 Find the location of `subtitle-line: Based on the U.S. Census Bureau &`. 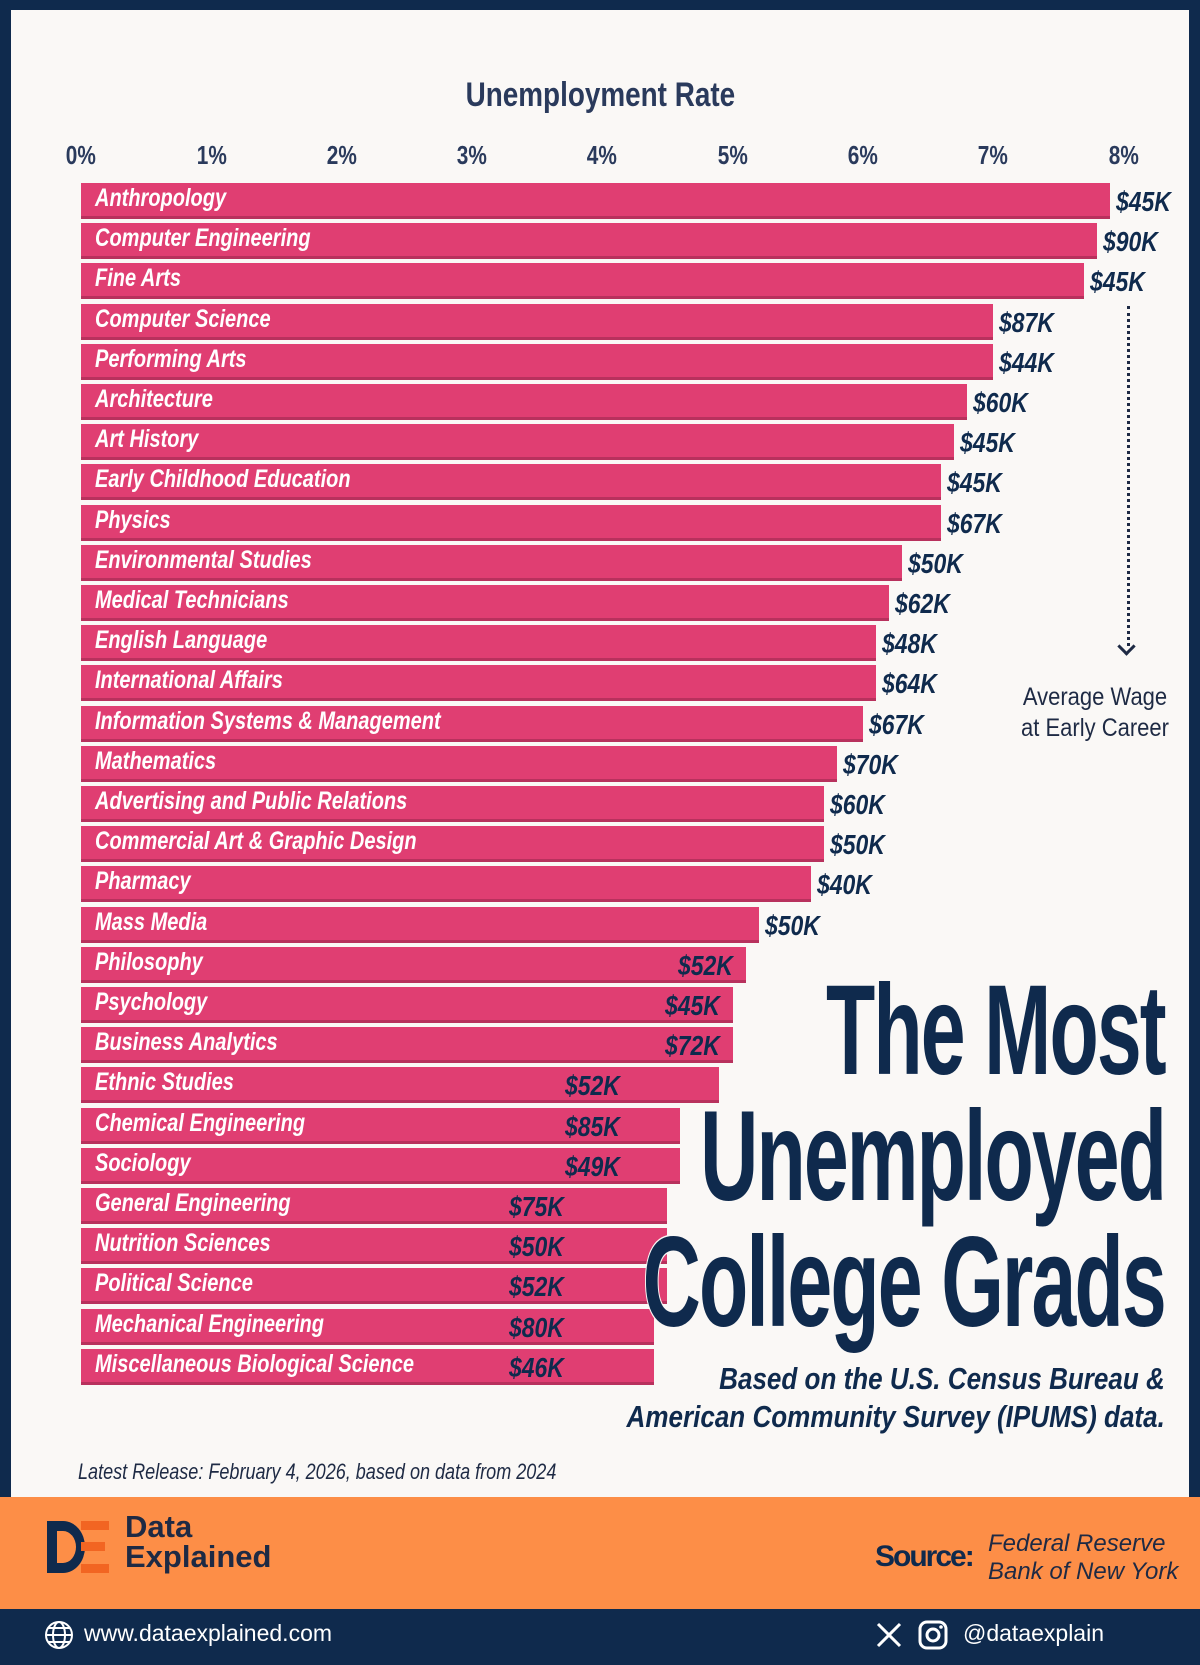

subtitle-line: Based on the U.S. Census Bureau & is located at coordinates (942, 1378).